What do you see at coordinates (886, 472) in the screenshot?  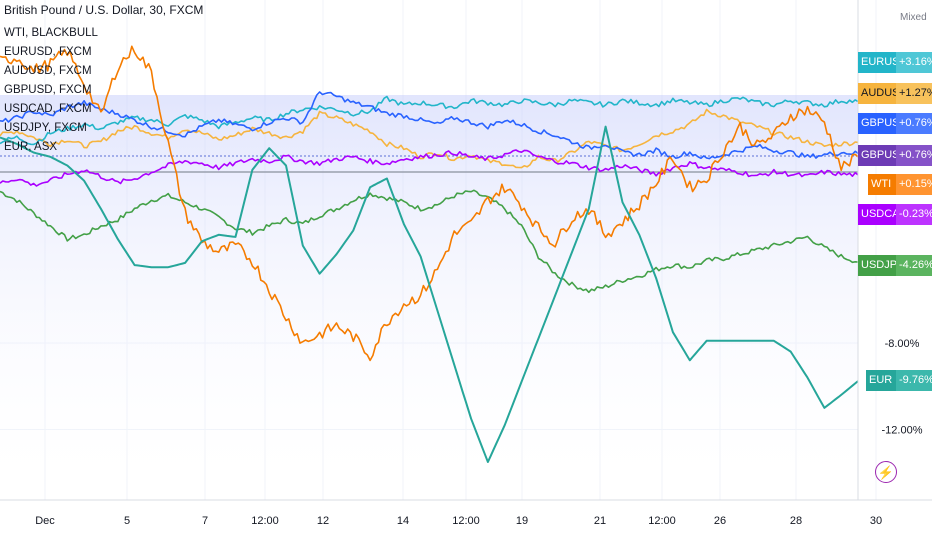 I see `lightning-icon: ⚡` at bounding box center [886, 472].